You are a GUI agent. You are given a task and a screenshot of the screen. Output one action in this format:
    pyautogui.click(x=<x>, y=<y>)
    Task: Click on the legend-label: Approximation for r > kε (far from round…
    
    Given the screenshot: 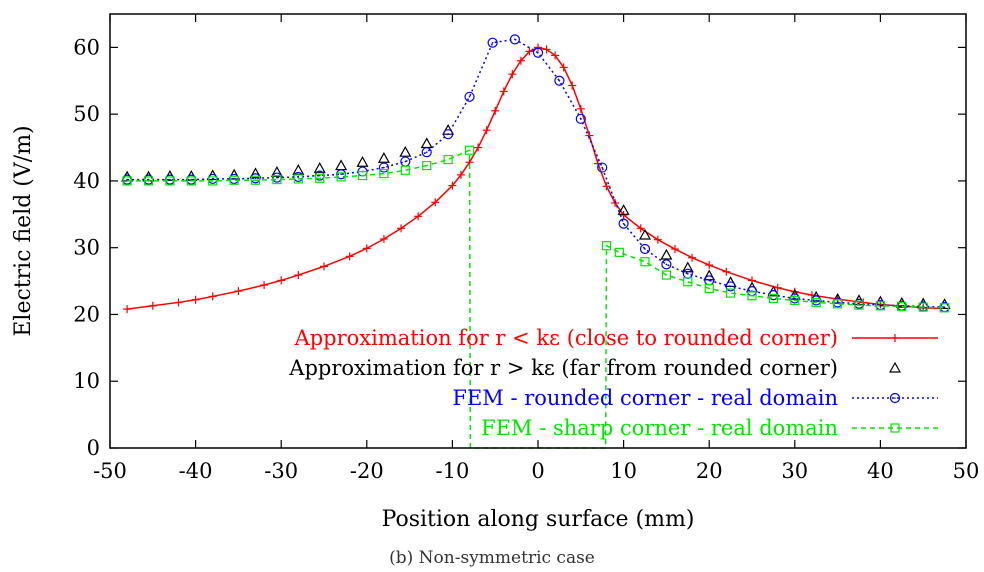 What is the action you would take?
    pyautogui.click(x=563, y=368)
    